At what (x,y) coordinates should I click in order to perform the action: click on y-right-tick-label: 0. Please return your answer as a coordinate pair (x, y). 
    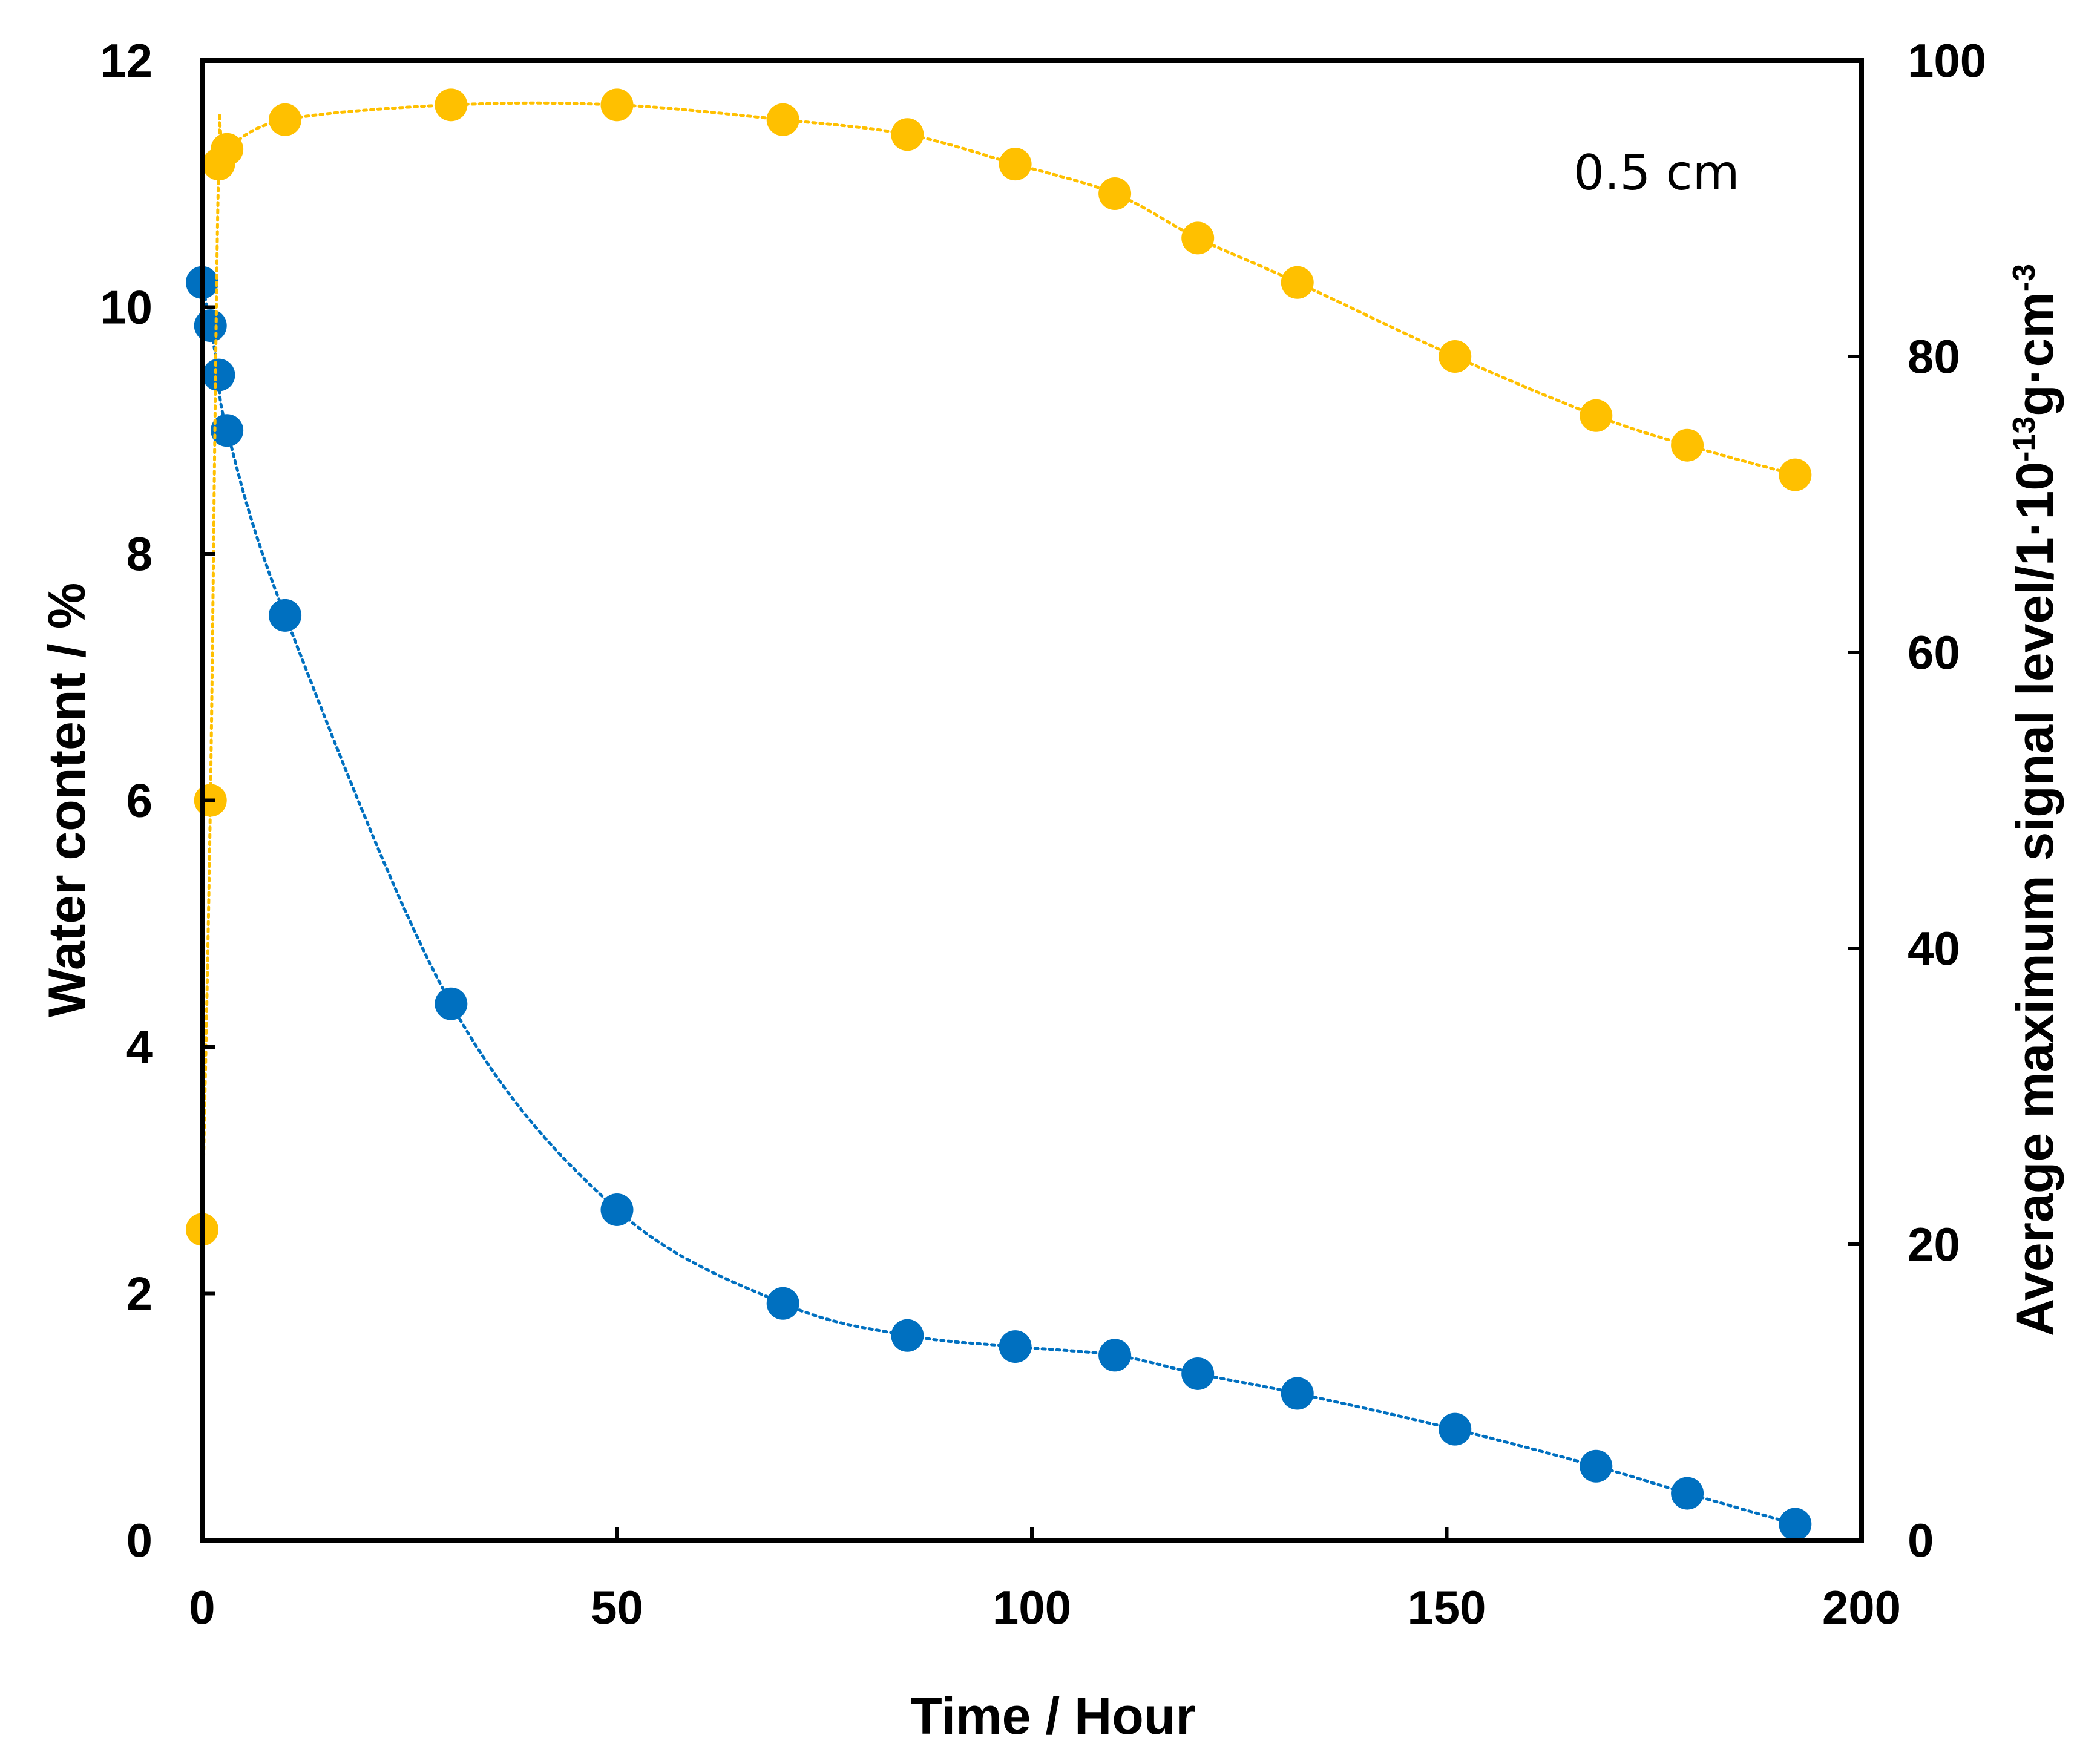
    Looking at the image, I should click on (1921, 1540).